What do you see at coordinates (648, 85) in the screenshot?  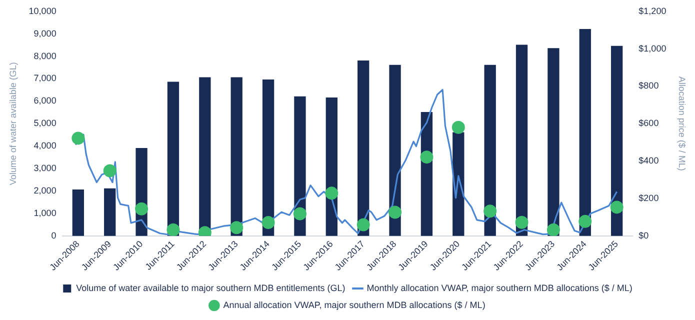 I see `y2-tick-label: $800` at bounding box center [648, 85].